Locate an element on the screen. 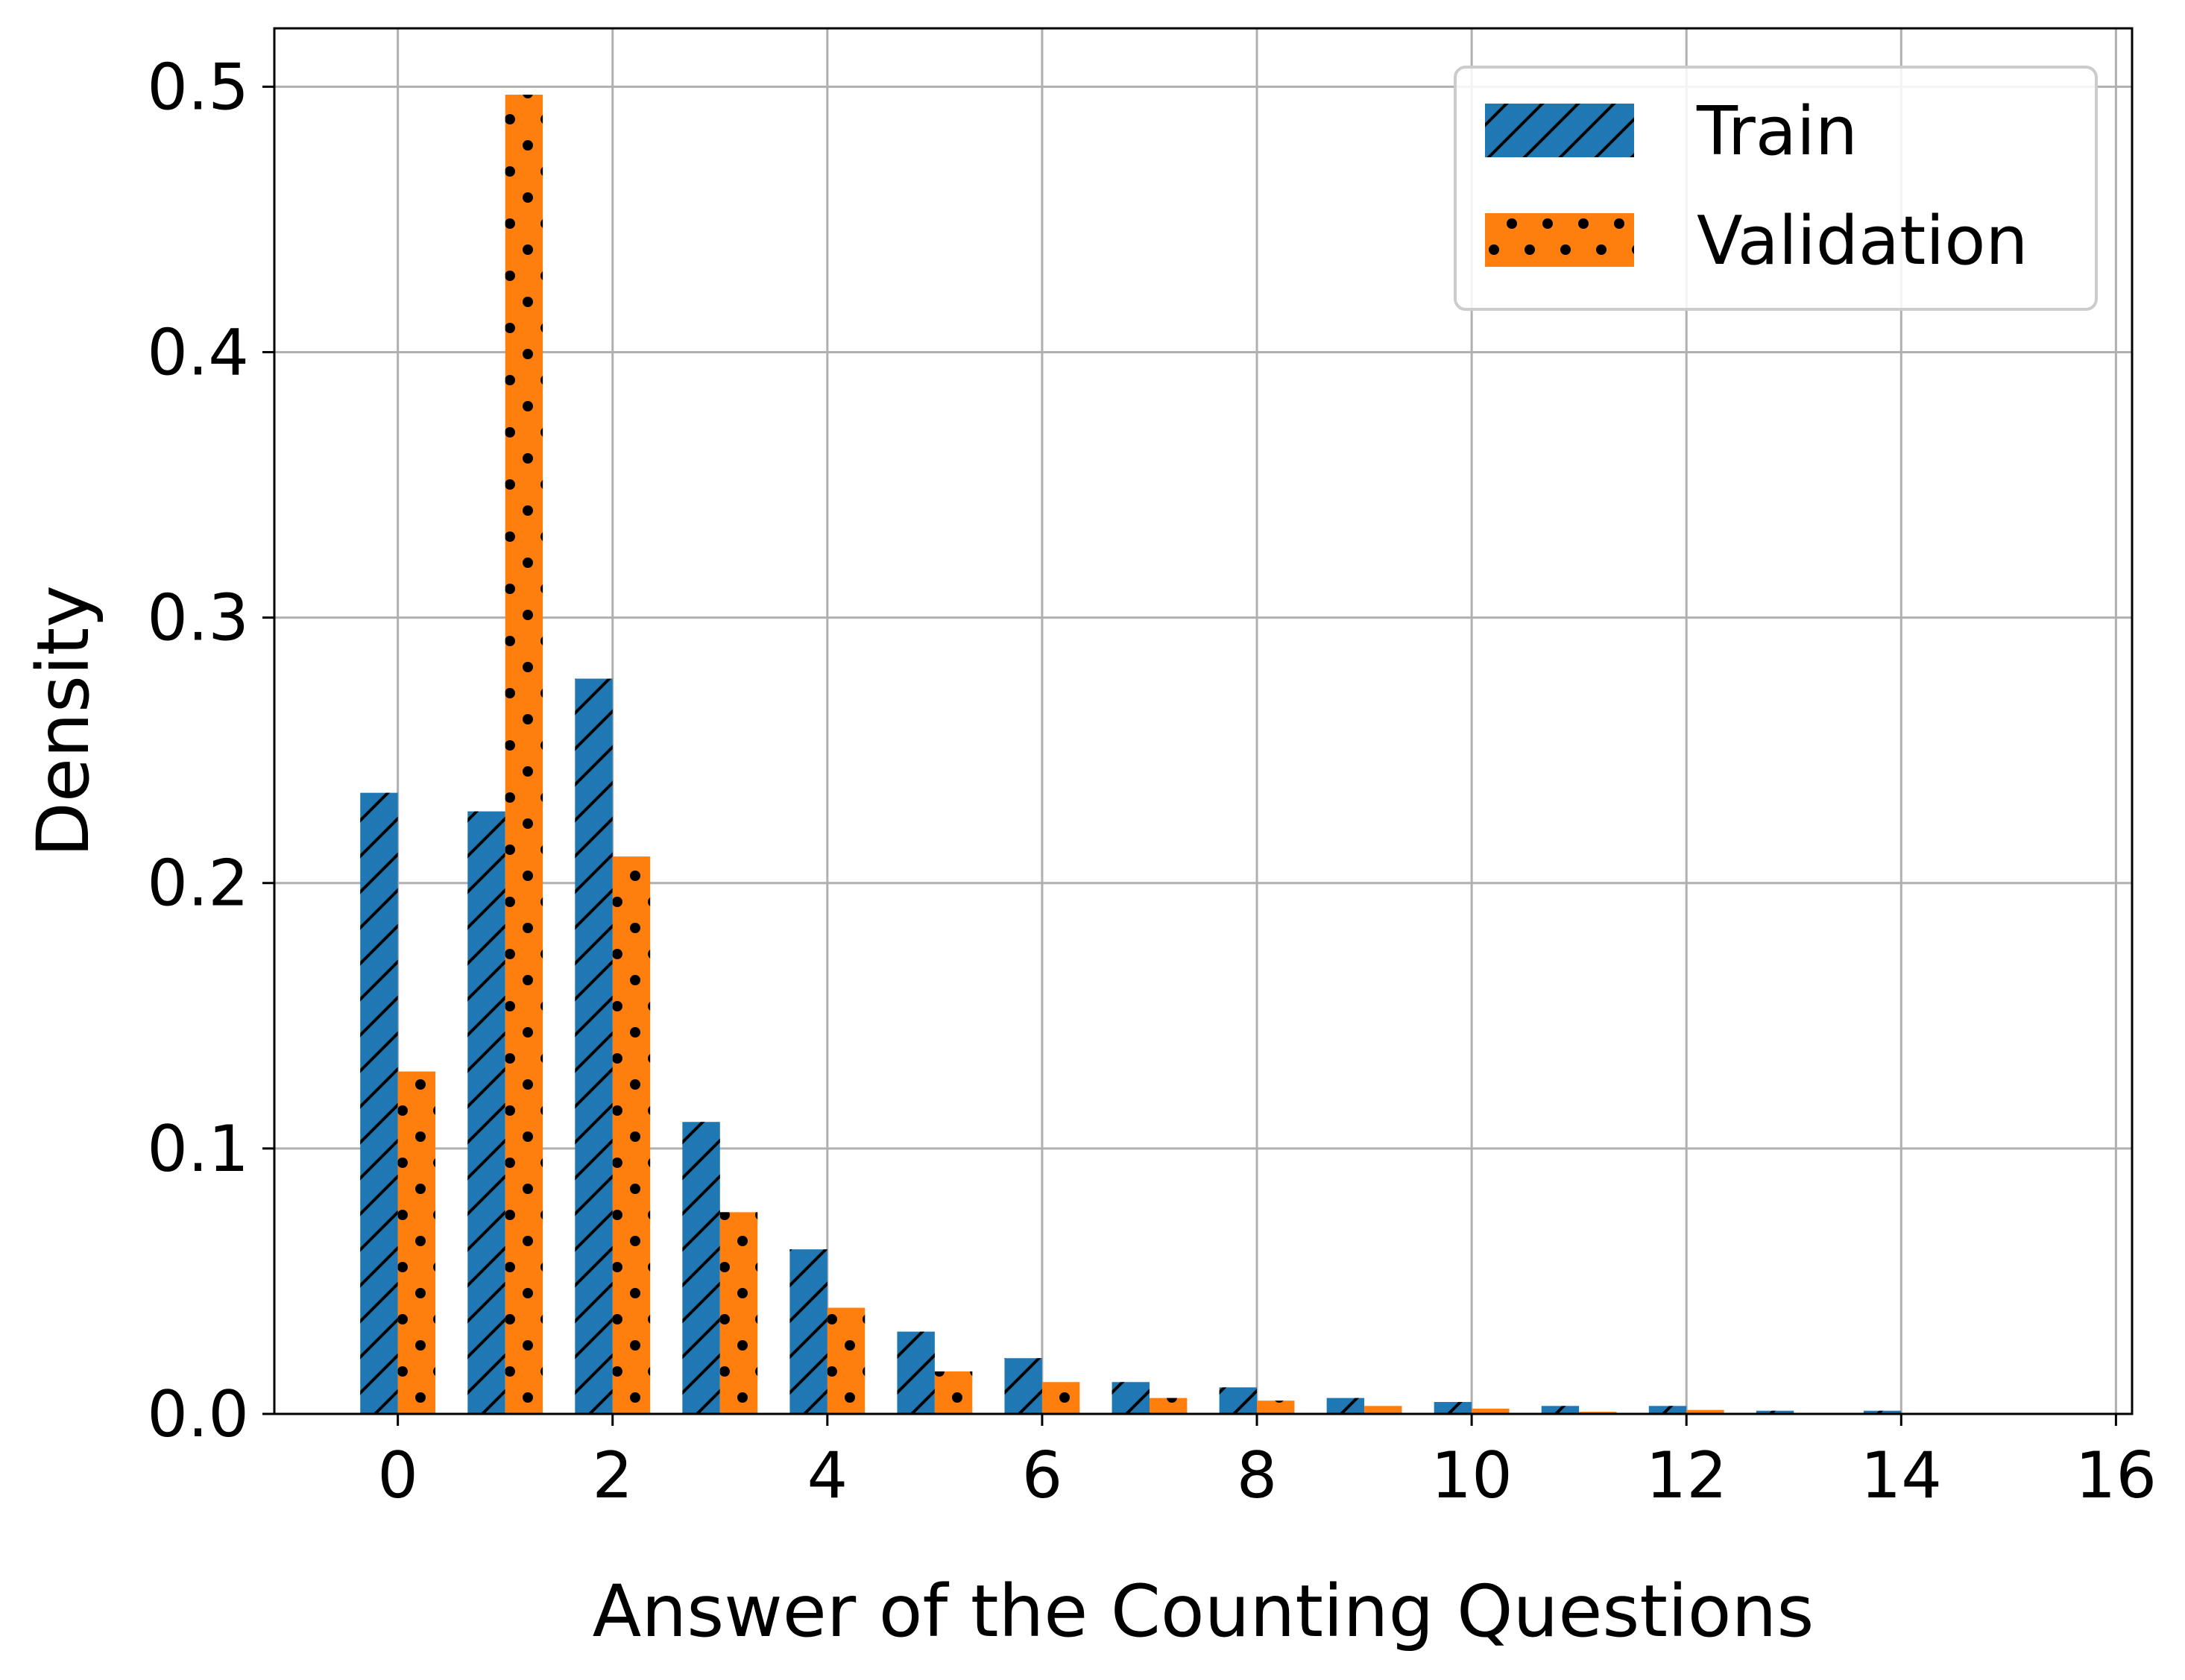 Image resolution: width=2185 pixels, height=1680 pixels. x-tick-label: 10 is located at coordinates (1471, 1476).